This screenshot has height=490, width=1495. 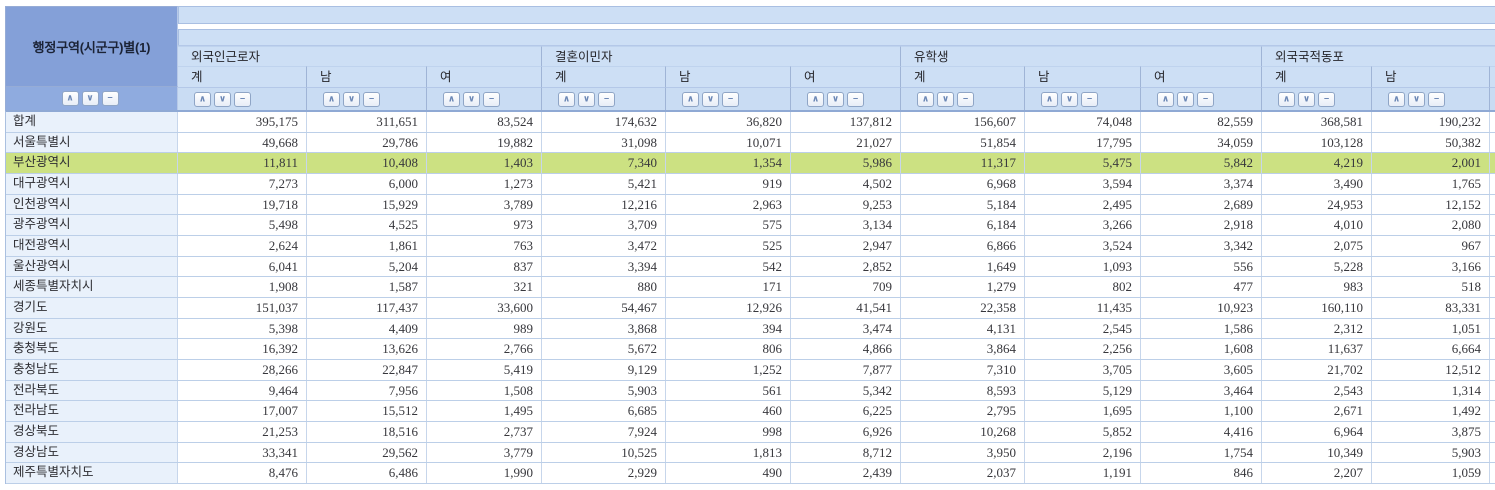 I want to click on data-cell: 806, so click(x=728, y=349).